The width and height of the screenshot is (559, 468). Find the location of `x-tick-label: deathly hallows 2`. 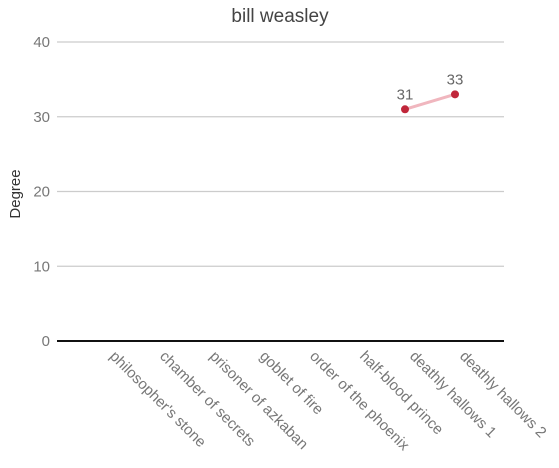

x-tick-label: deathly hallows 2 is located at coordinates (502, 394).